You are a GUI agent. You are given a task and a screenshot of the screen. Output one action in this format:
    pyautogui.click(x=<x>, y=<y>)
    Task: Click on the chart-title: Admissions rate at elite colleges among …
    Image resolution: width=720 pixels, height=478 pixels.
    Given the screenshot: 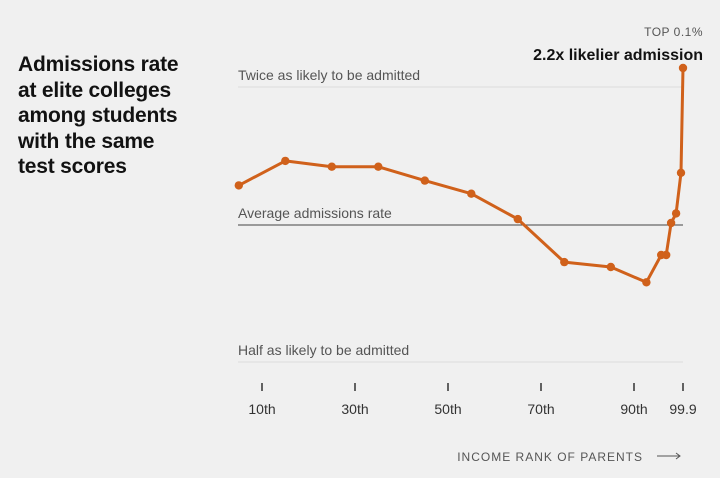 What is the action you would take?
    pyautogui.click(x=98, y=116)
    